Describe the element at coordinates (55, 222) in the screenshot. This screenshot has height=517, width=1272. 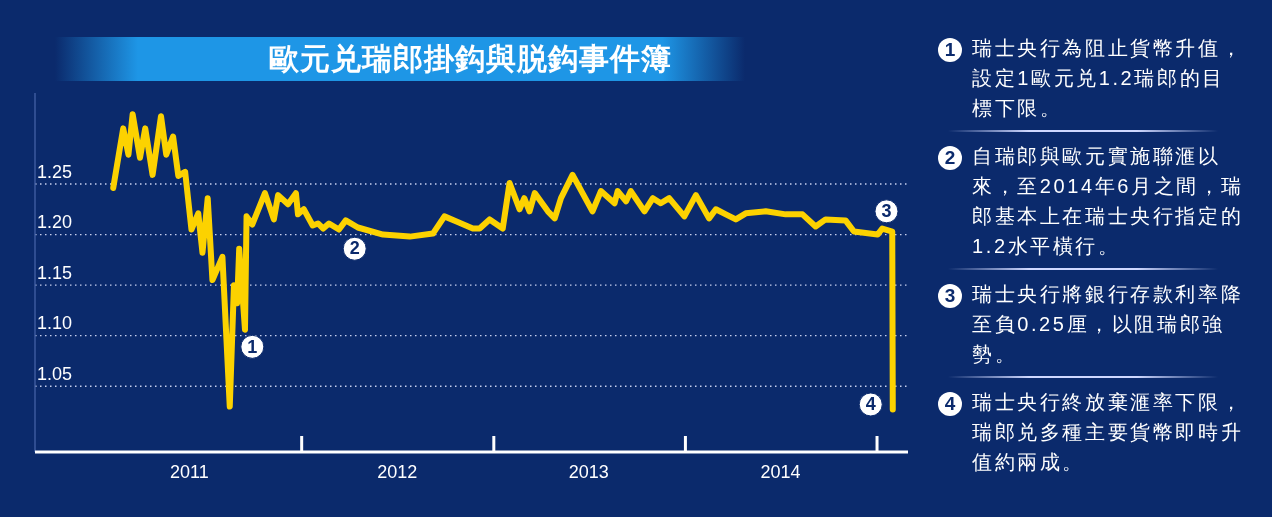
I see `y-tick-label: 1.20` at that location.